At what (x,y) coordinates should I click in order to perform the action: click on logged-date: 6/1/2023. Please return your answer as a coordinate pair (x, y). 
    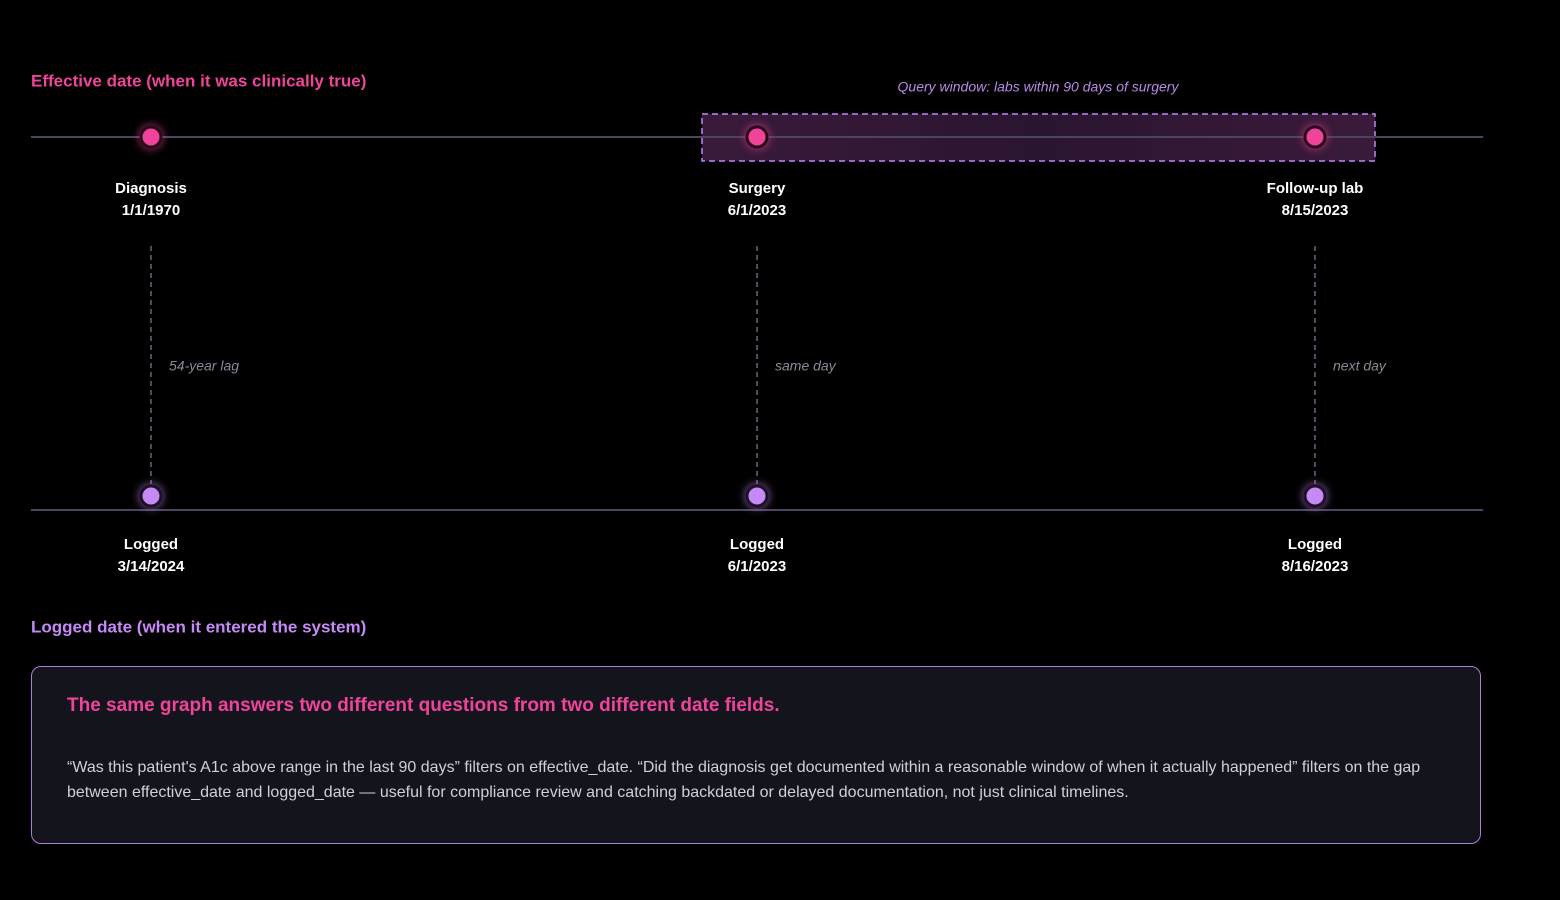
    Looking at the image, I should click on (757, 566).